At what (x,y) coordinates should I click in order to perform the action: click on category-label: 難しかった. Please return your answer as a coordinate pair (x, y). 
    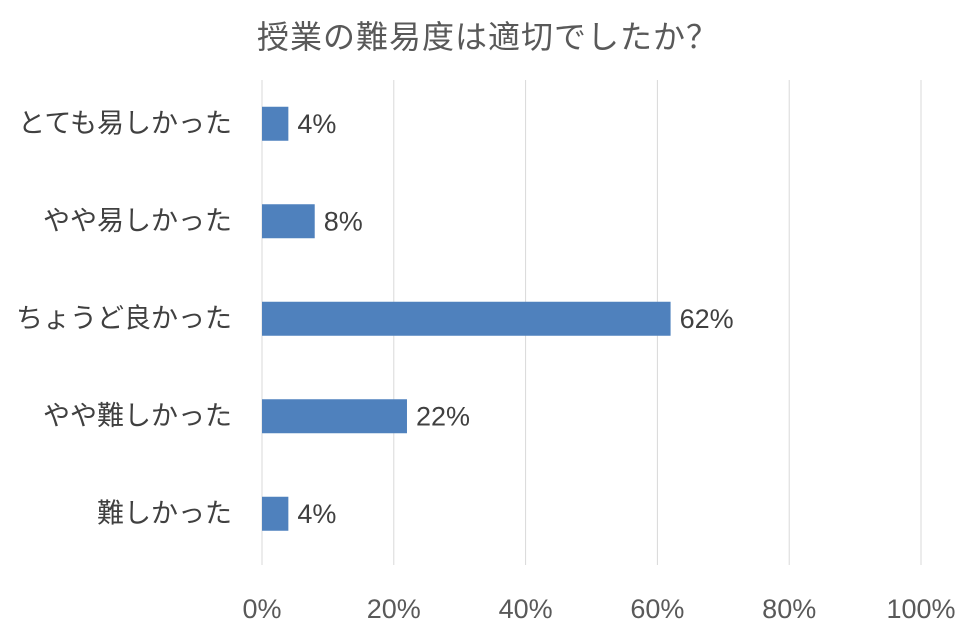
    Looking at the image, I should click on (164, 513).